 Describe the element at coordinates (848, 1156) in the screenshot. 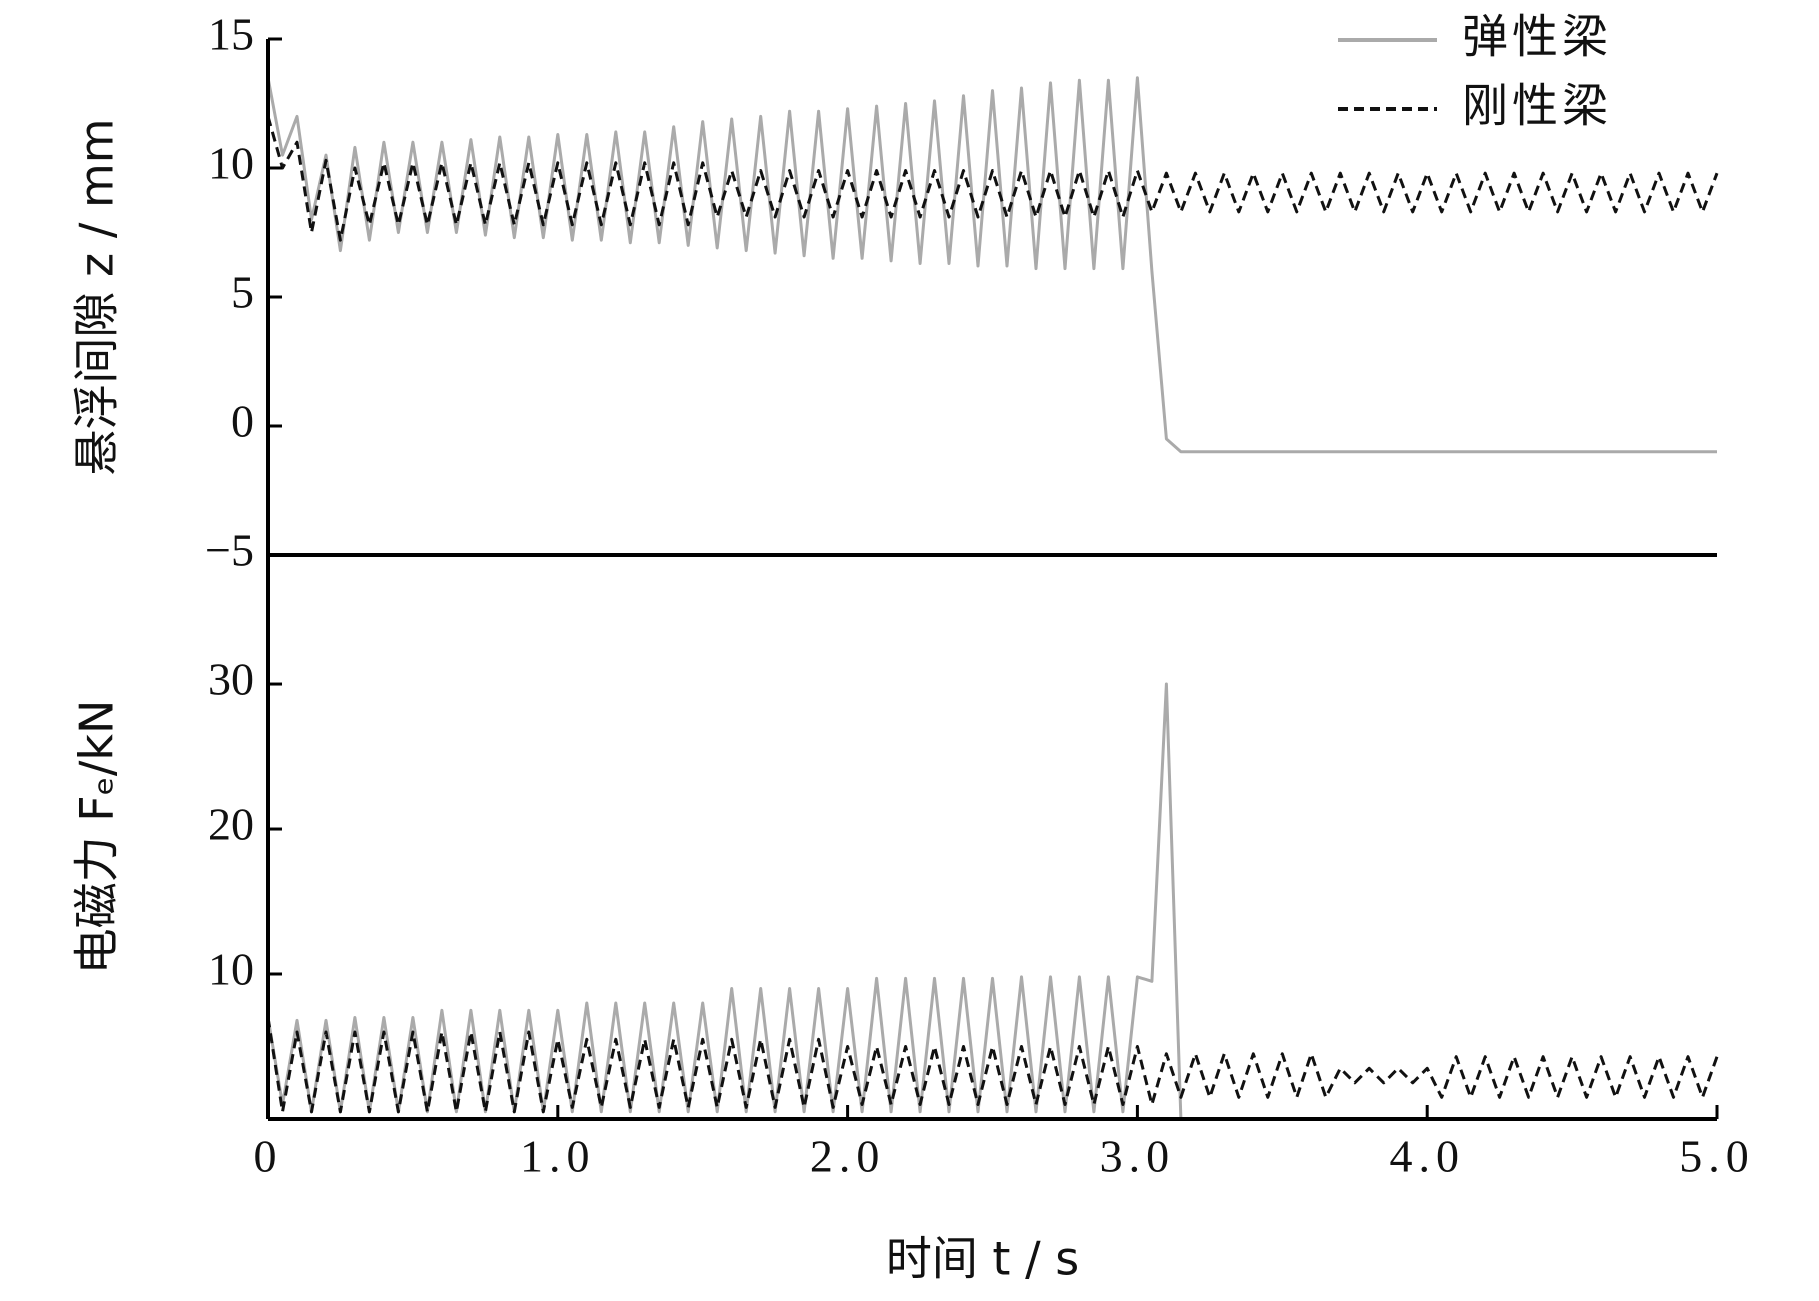

I see `x-tick-label: 2.0` at that location.